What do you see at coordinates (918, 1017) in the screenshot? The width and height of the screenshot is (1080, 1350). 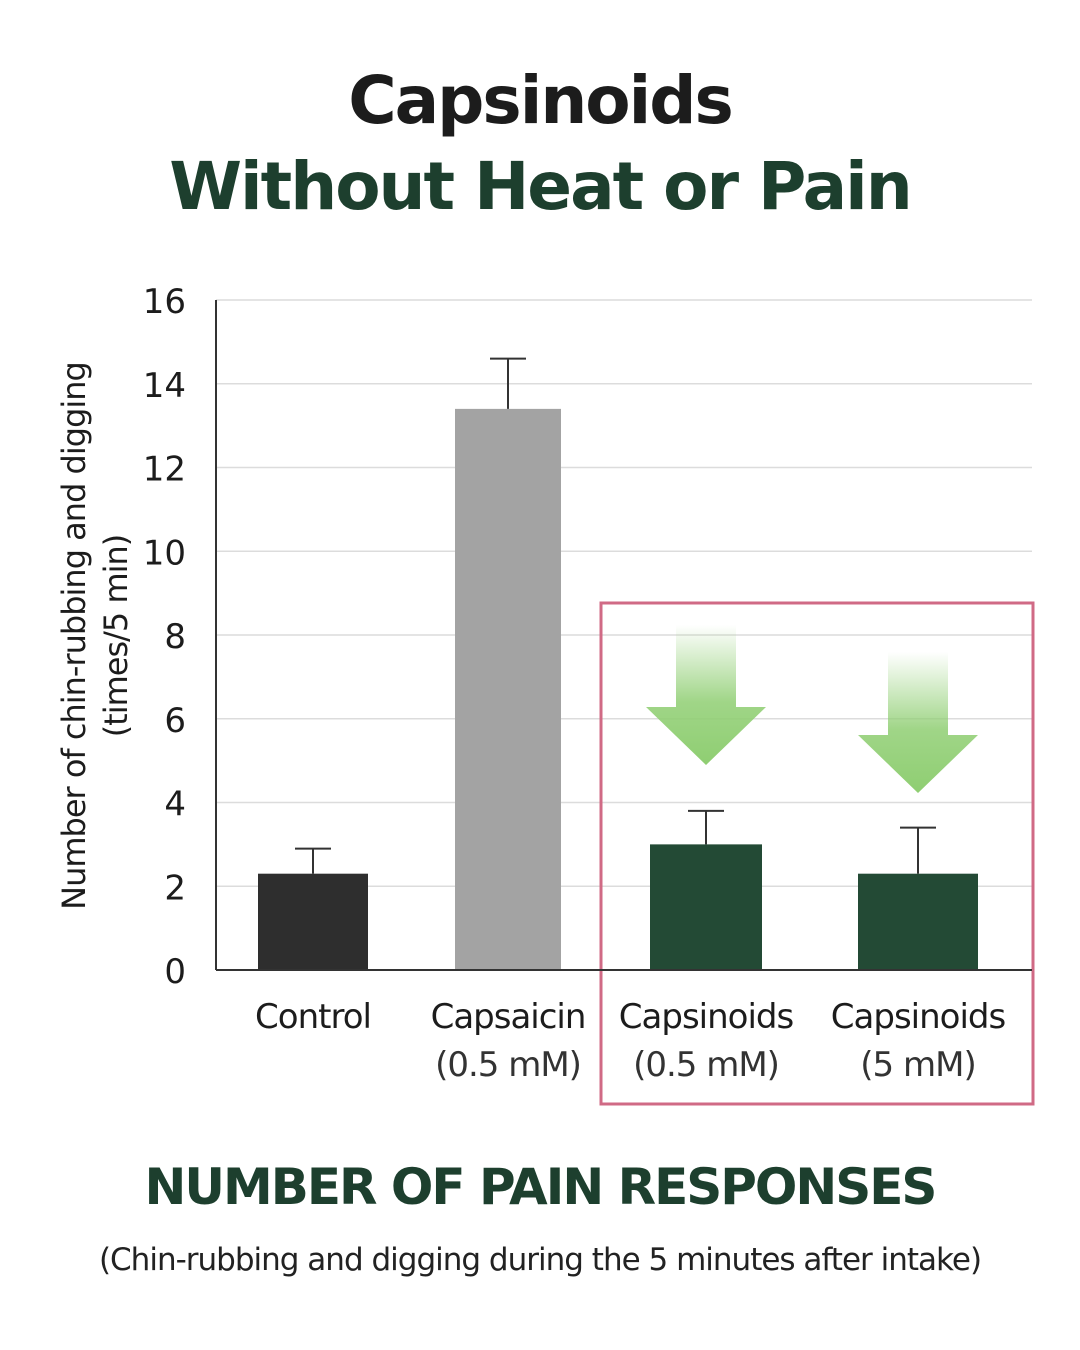 I see `x-tick-label-3: Capsinoids` at bounding box center [918, 1017].